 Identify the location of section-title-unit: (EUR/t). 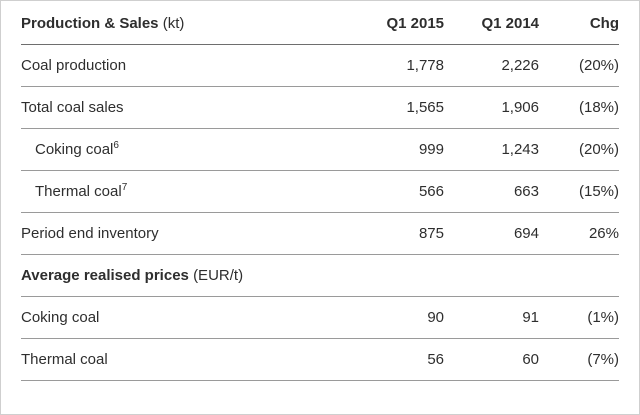
(218, 275).